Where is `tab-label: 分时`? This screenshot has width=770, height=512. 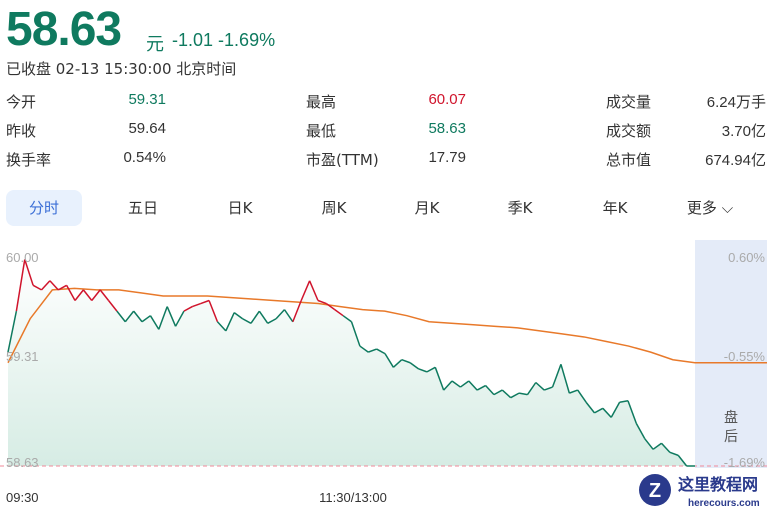 tab-label: 分时 is located at coordinates (43, 208).